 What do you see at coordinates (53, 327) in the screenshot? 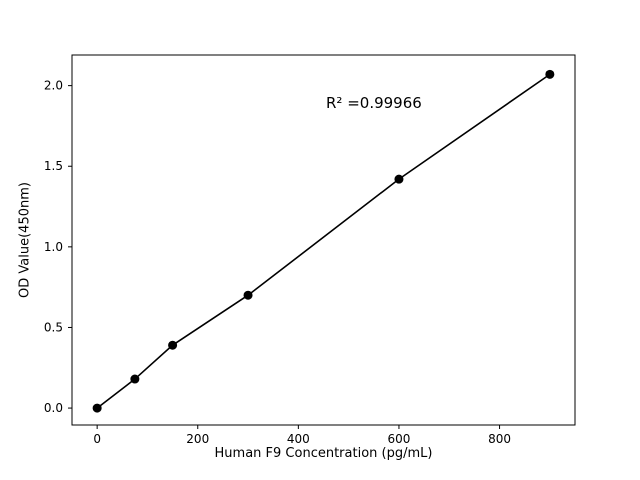
I see `y-tick-label: 0.5` at bounding box center [53, 327].